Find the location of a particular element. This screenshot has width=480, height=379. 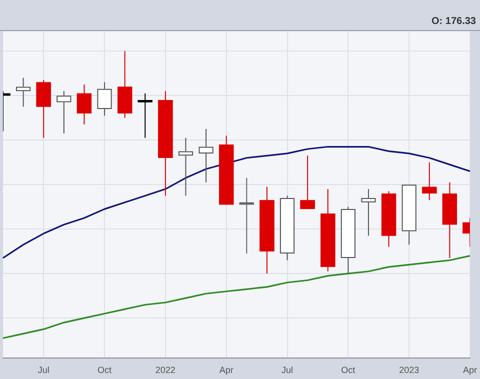

x-tick-label: 2023 is located at coordinates (409, 370).